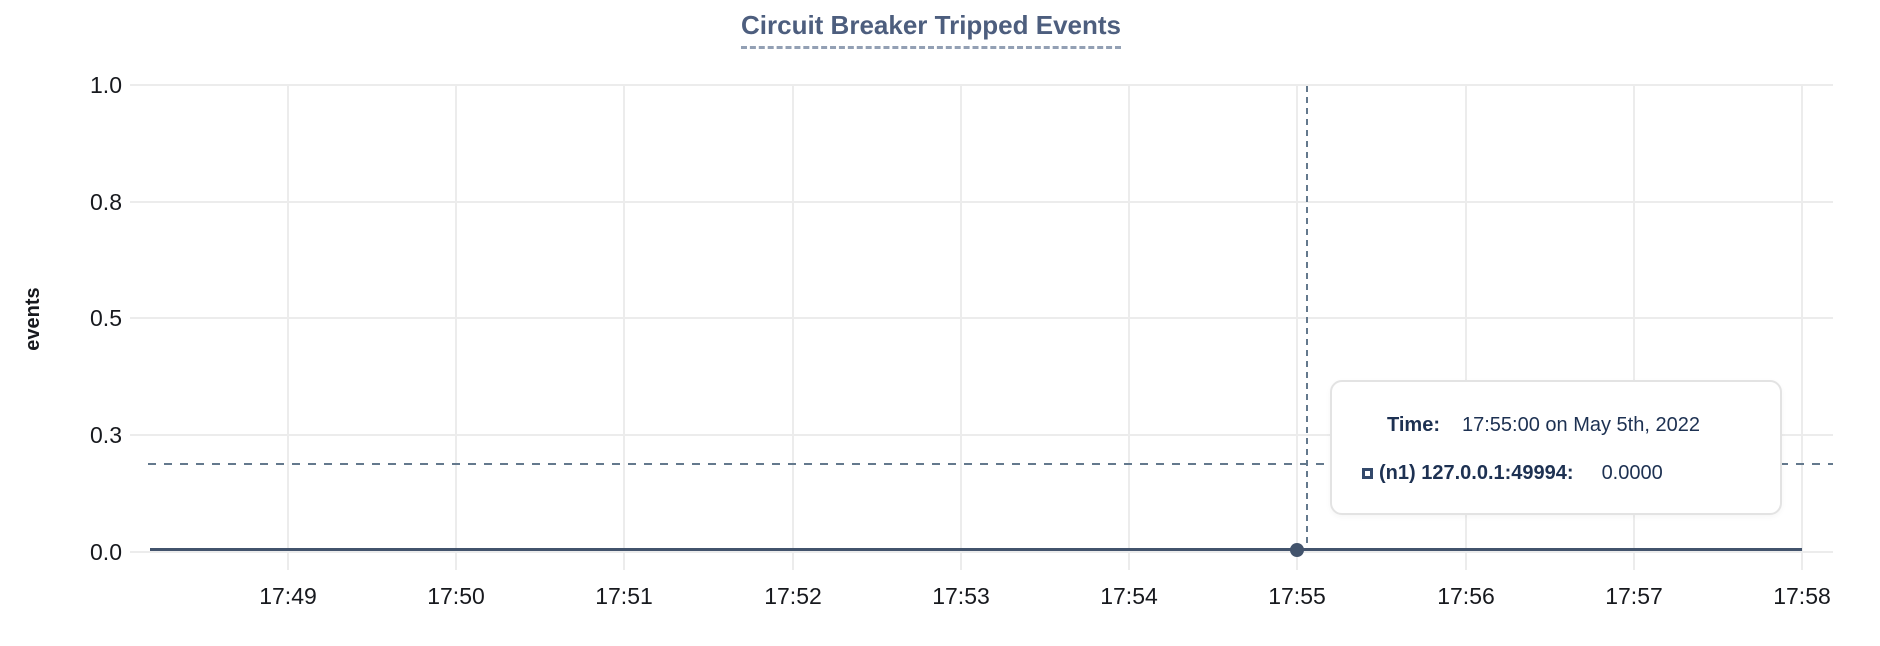 The image size is (1880, 646). Describe the element at coordinates (931, 29) in the screenshot. I see `chart-title: Circuit Breaker Tripped Events` at that location.